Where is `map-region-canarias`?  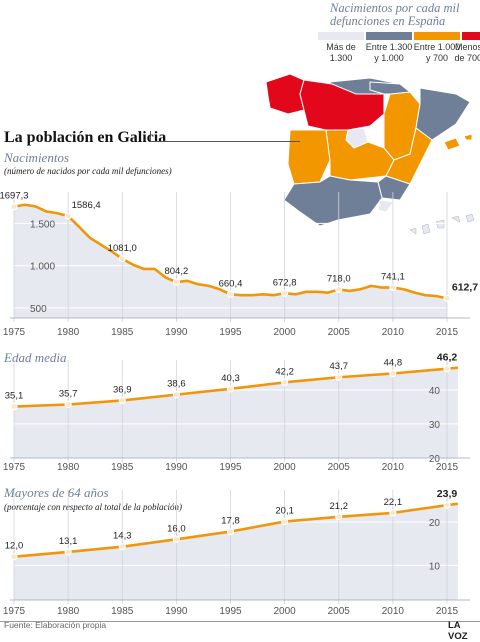
map-region-canarias is located at coordinates (442, 224).